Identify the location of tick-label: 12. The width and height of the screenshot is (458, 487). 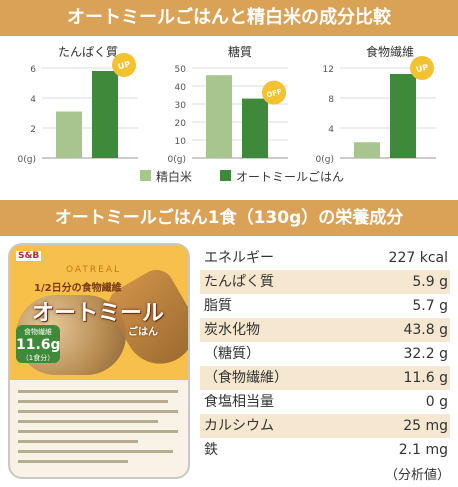
(328, 70).